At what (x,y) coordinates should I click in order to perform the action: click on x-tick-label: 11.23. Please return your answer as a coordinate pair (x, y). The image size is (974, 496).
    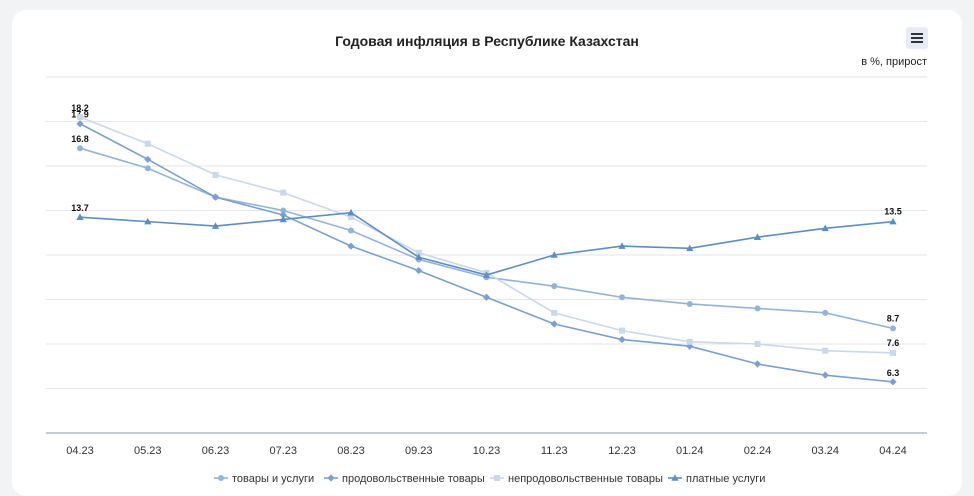
    Looking at the image, I should click on (554, 451).